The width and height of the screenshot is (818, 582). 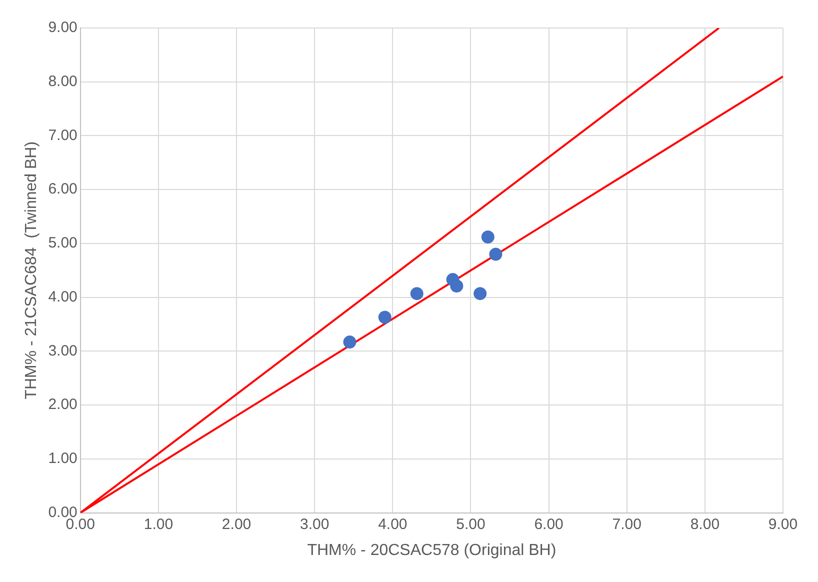 I want to click on x-tick-label: 0.00, so click(x=80, y=524).